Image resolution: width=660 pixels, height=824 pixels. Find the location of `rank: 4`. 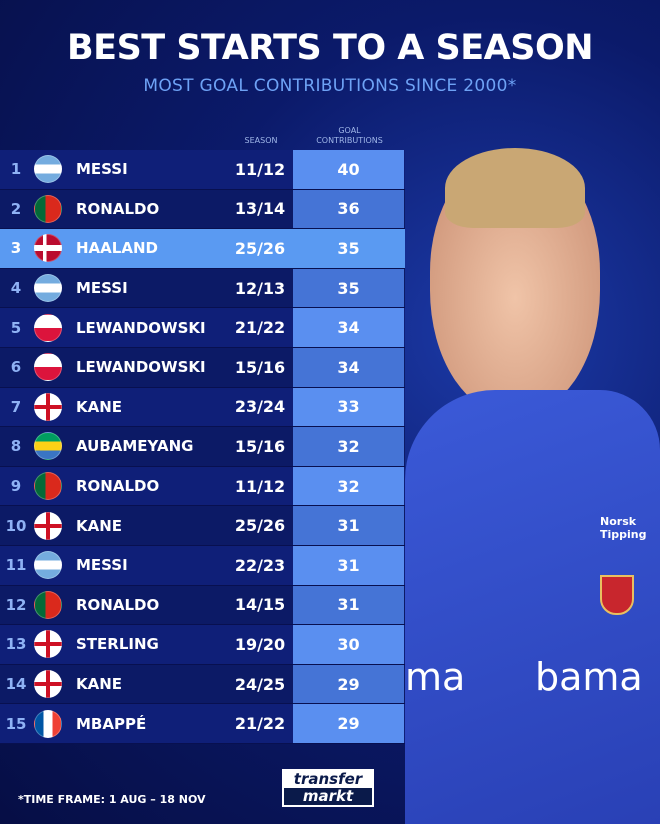

rank: 4 is located at coordinates (16, 288).